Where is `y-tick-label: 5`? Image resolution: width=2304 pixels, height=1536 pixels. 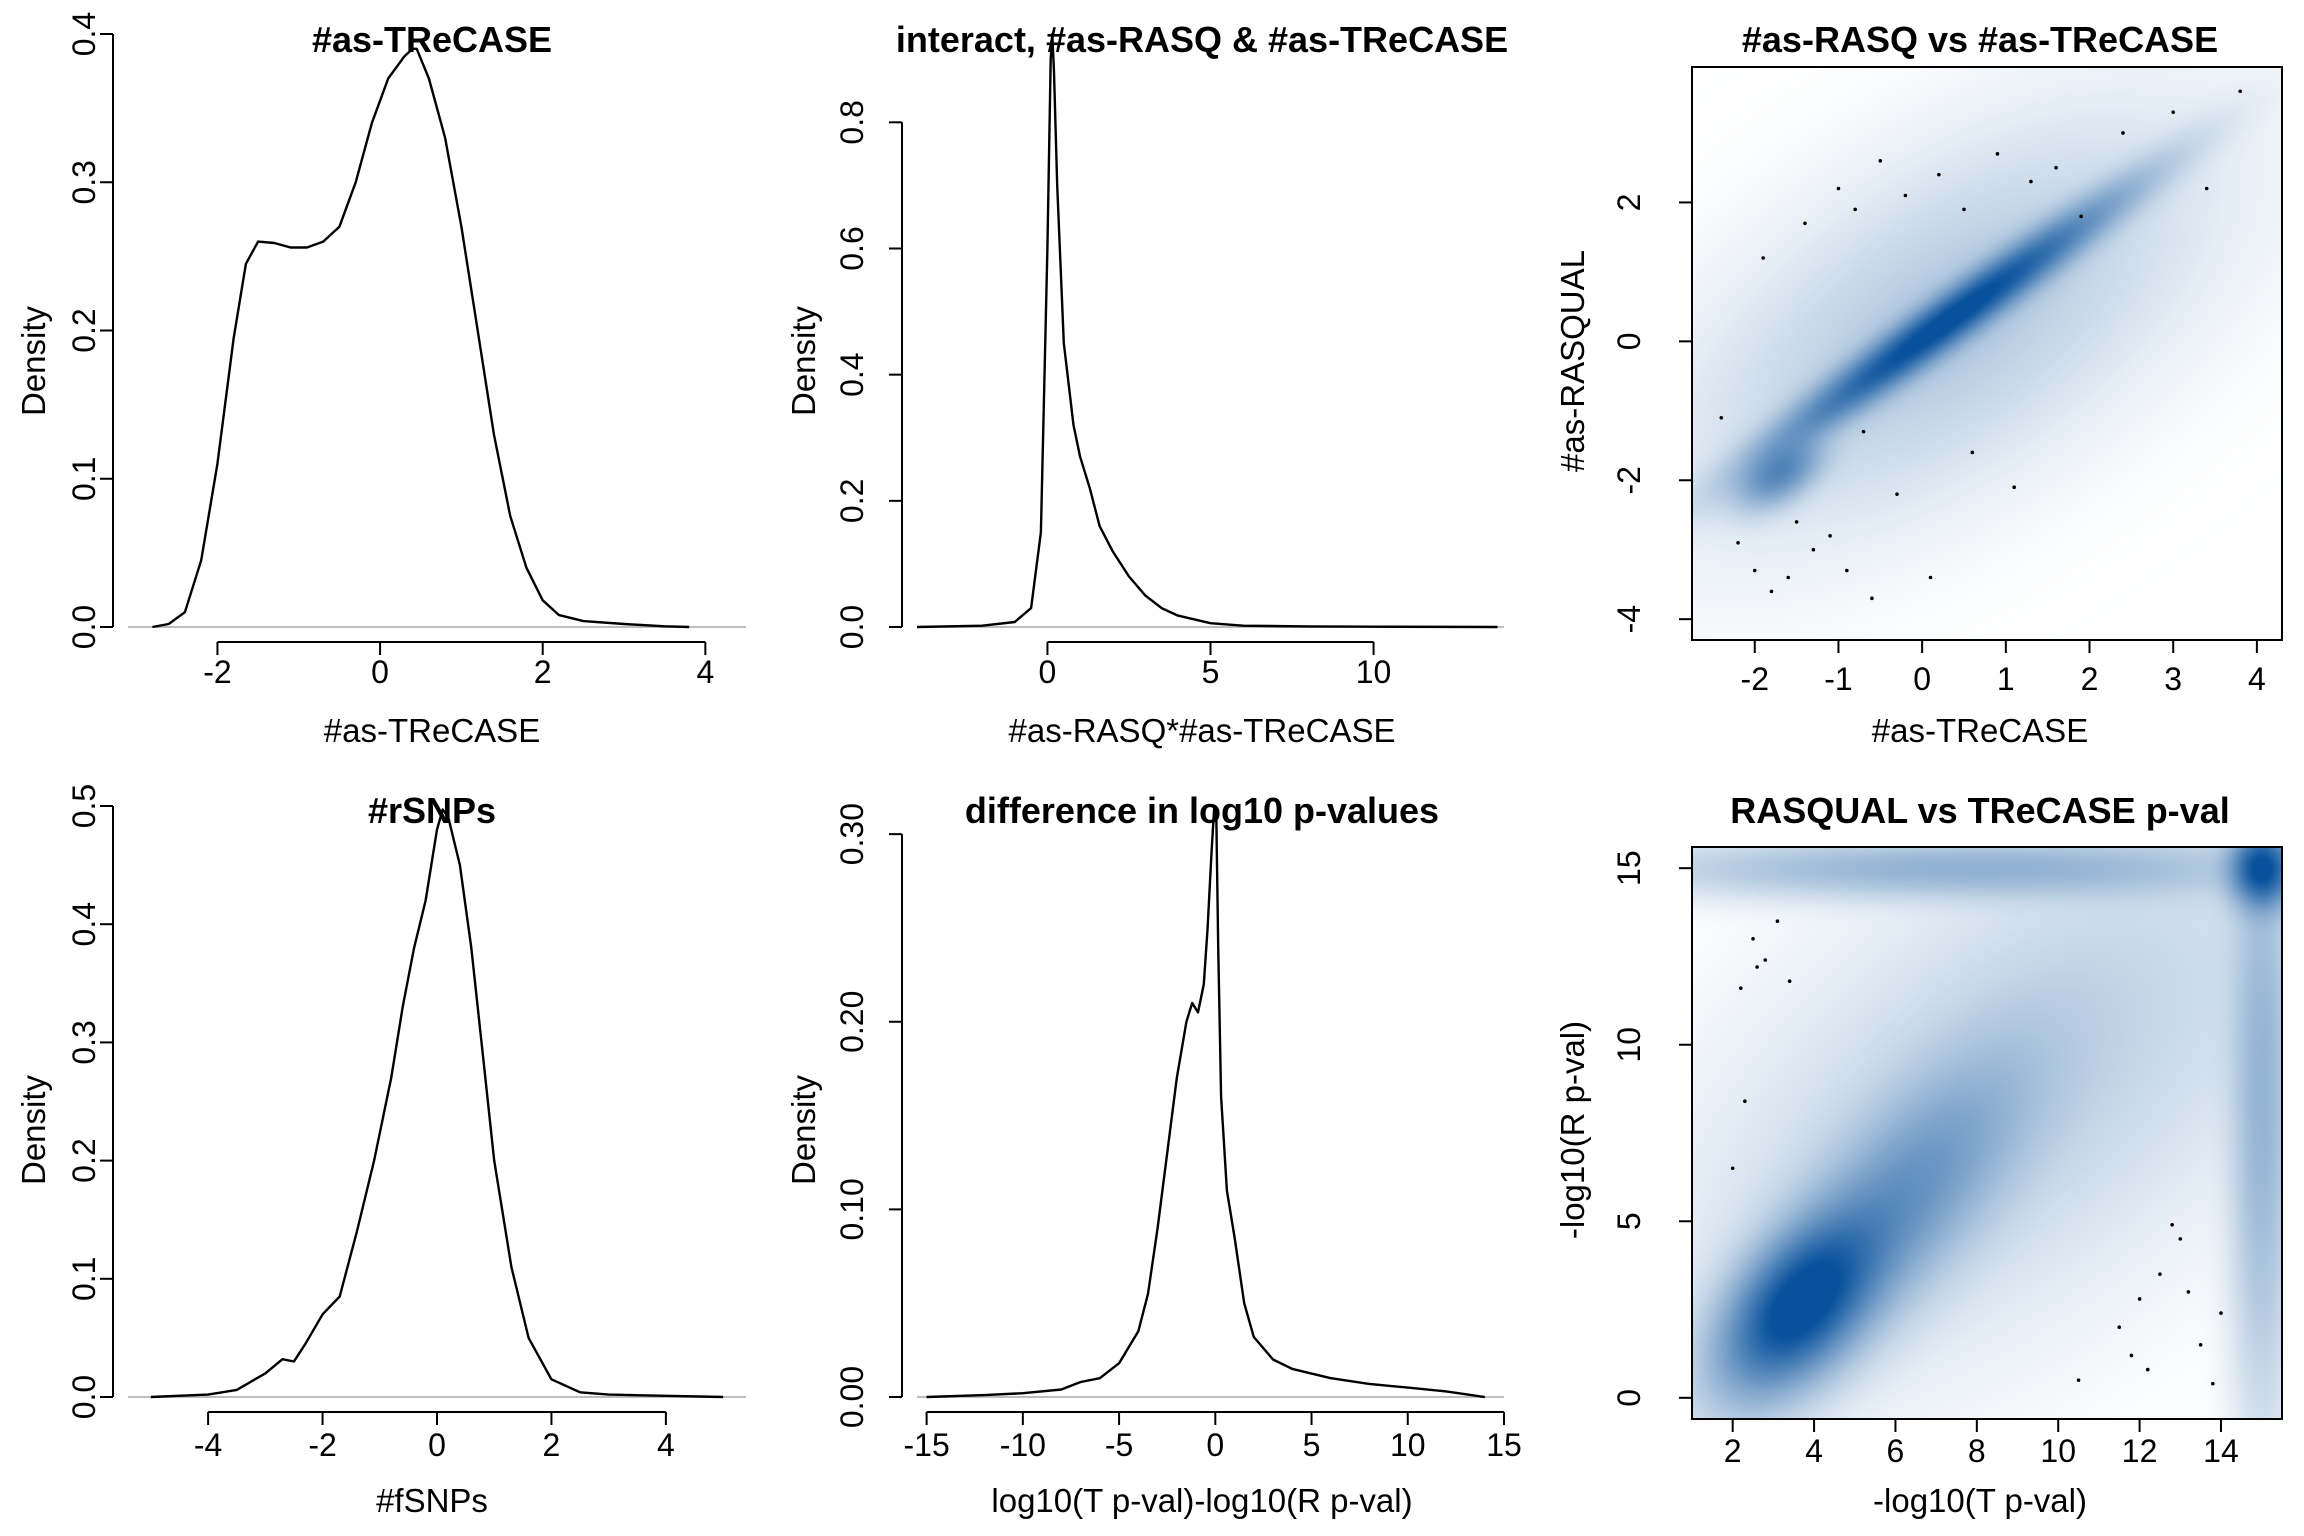
y-tick-label: 5 is located at coordinates (1629, 1221).